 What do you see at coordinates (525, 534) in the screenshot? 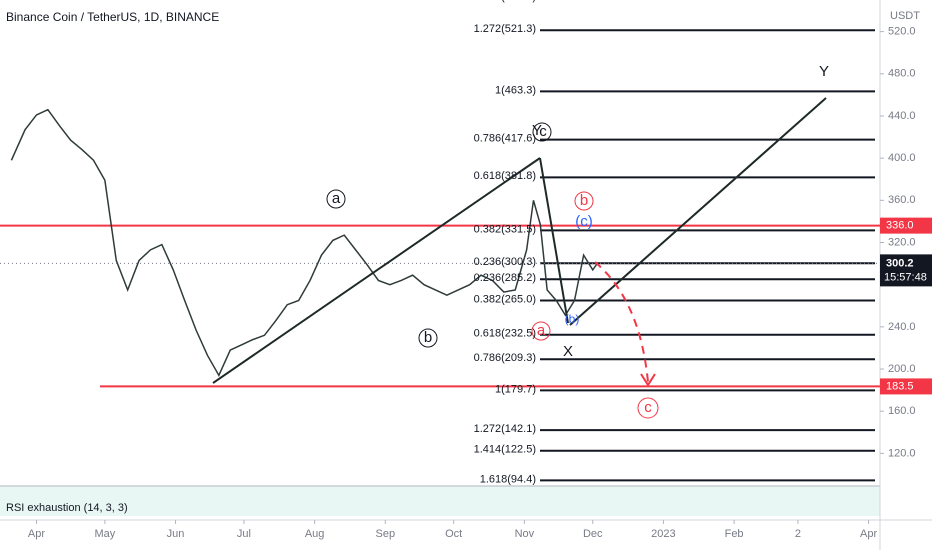
I see `x-tick-label: Nov` at bounding box center [525, 534].